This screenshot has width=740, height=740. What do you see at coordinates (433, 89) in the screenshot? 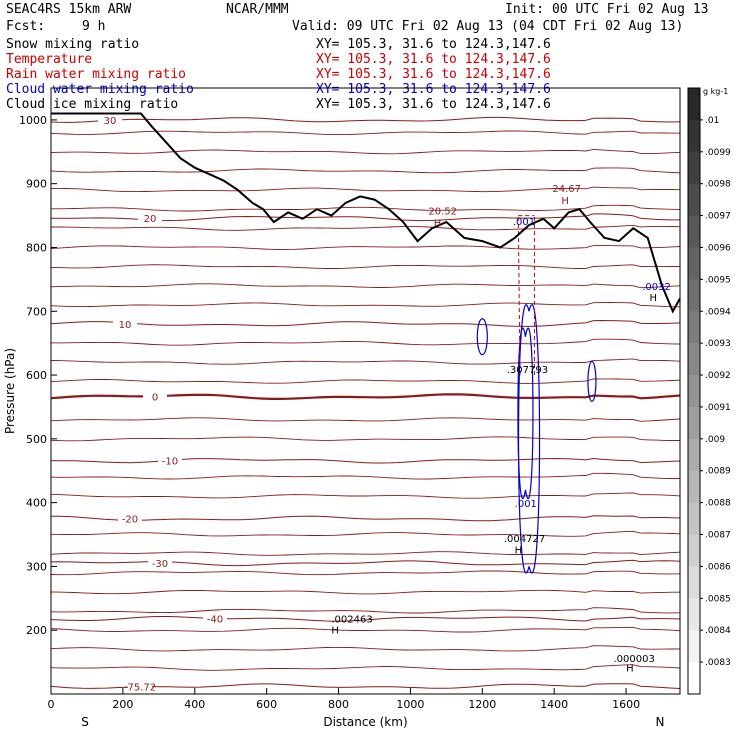
I see `field-xy-cloud-water: XY= 105.3, 31.6 to 124.3,147.6` at bounding box center [433, 89].